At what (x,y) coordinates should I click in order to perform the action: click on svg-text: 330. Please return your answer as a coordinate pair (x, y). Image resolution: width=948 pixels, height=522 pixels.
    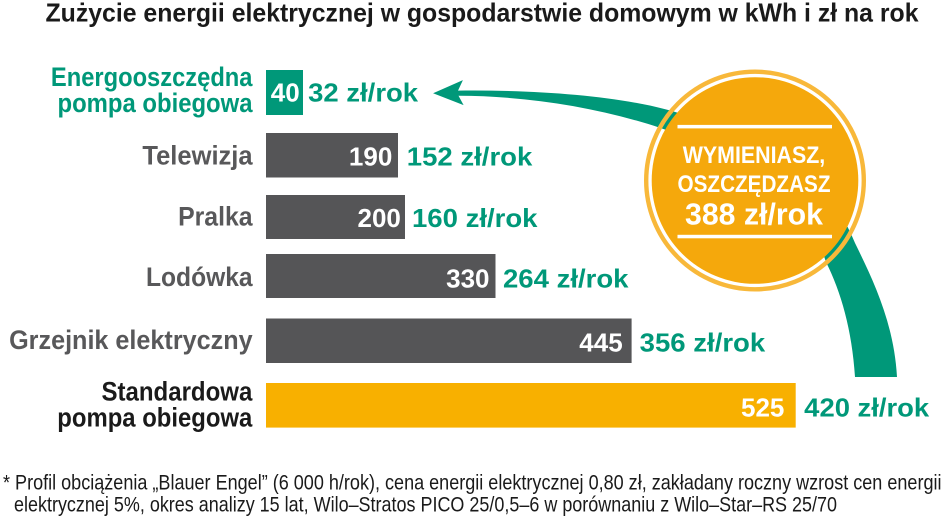
    Looking at the image, I should click on (467, 279).